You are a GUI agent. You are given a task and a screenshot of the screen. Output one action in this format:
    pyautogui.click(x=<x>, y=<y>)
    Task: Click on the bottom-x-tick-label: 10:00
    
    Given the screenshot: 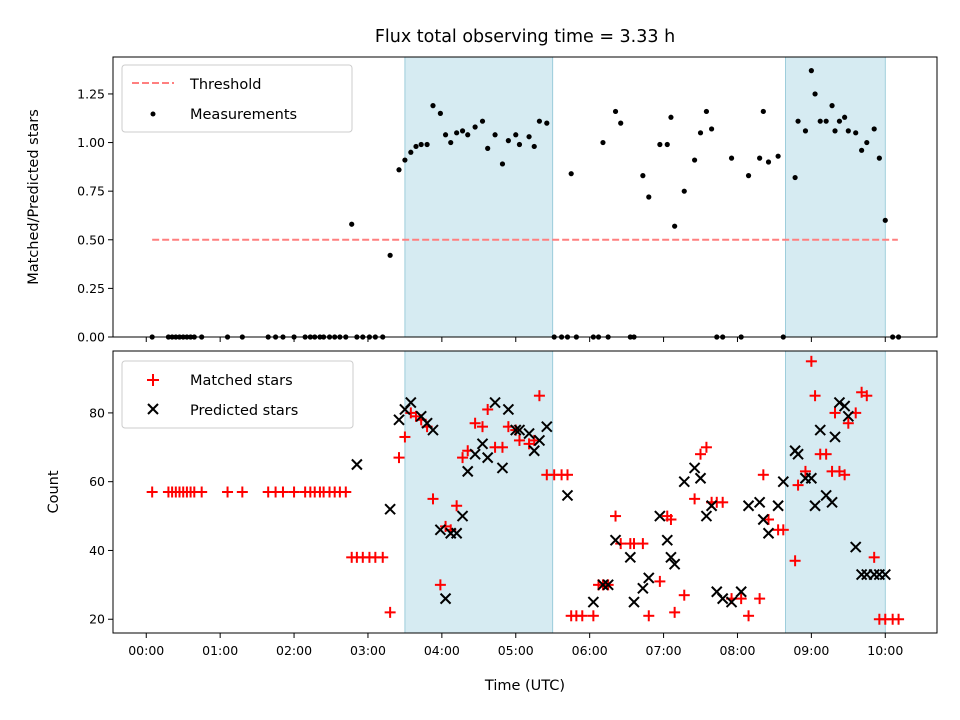 What is the action you would take?
    pyautogui.click(x=885, y=650)
    